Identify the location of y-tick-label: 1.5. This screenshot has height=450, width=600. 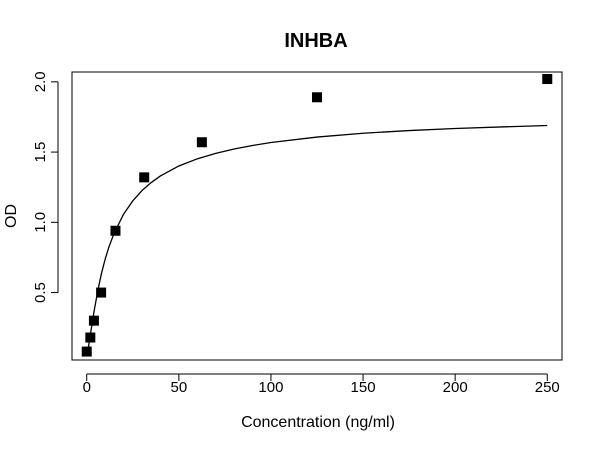
(40, 152).